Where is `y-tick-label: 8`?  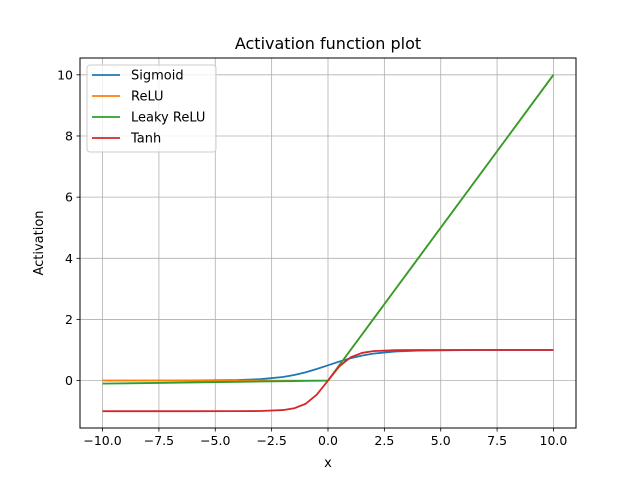
y-tick-label: 8 is located at coordinates (69, 135).